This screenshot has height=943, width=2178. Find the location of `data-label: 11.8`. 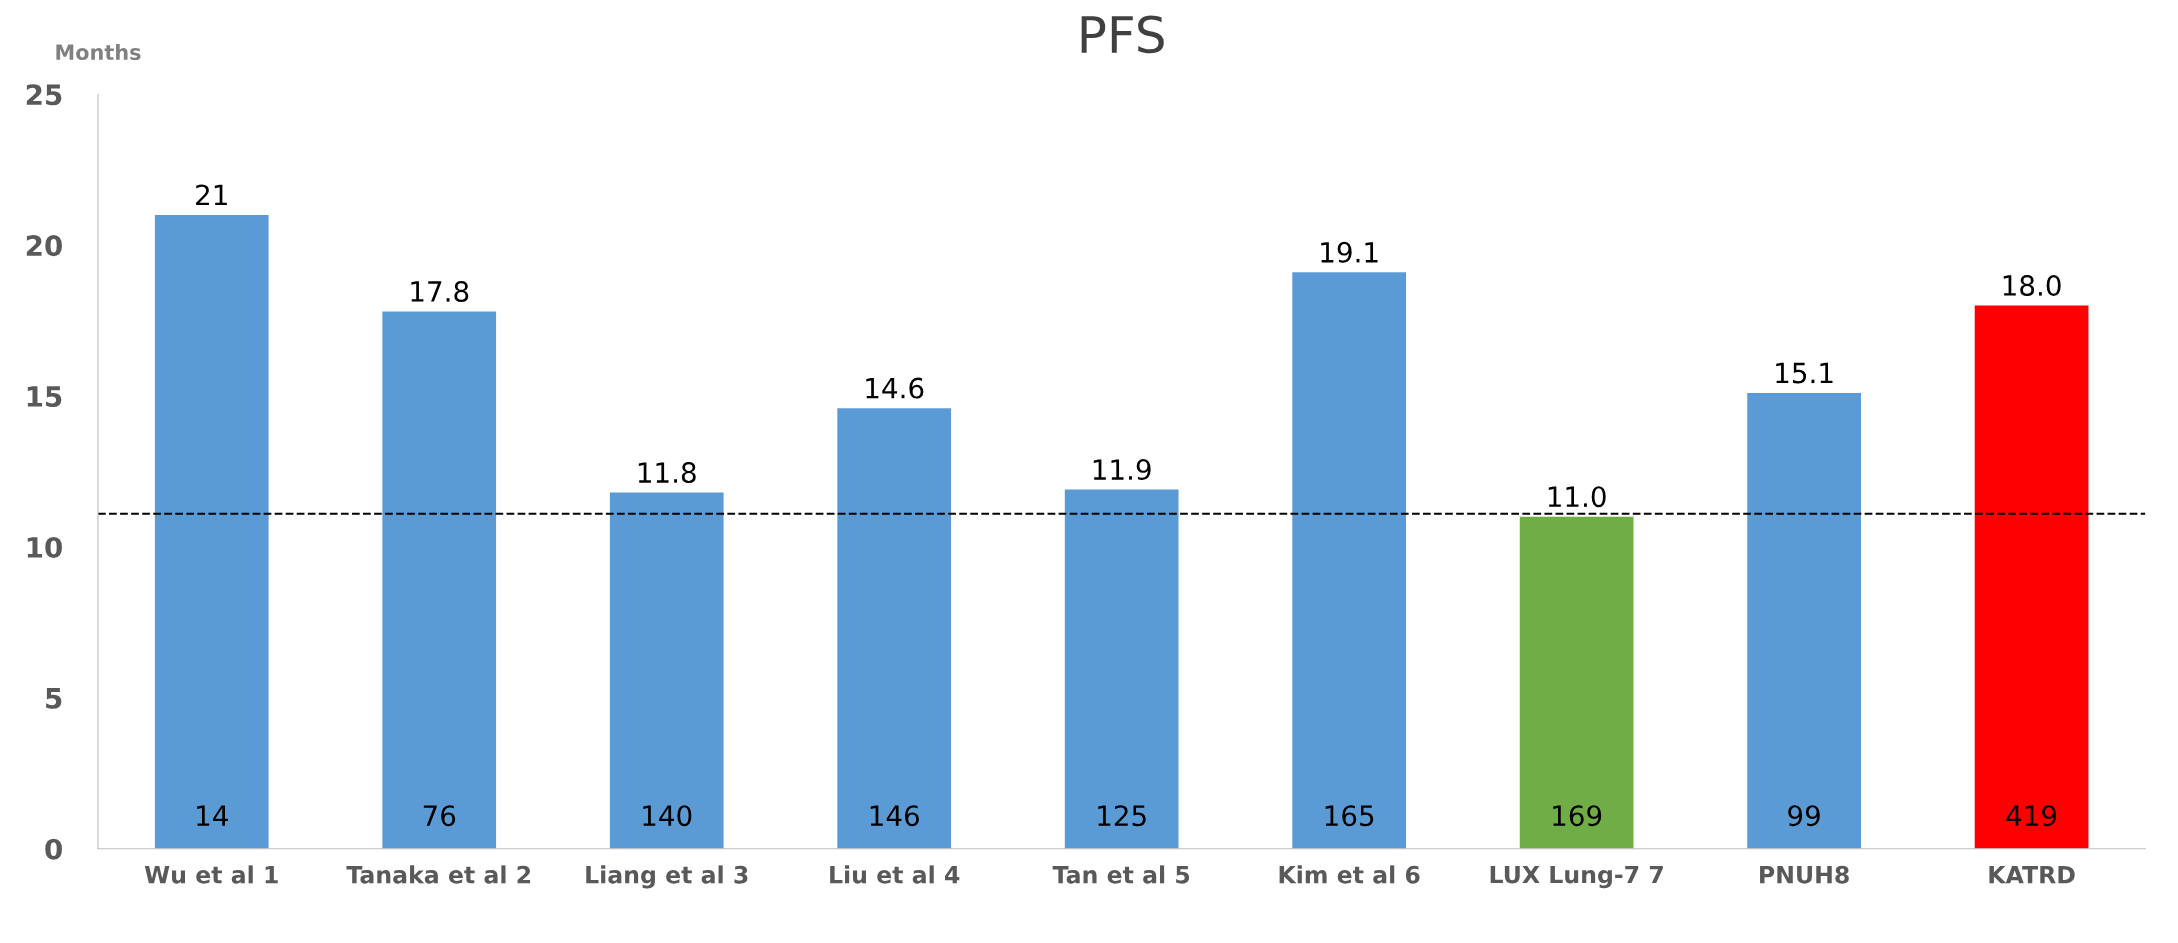

data-label: 11.8 is located at coordinates (667, 473).